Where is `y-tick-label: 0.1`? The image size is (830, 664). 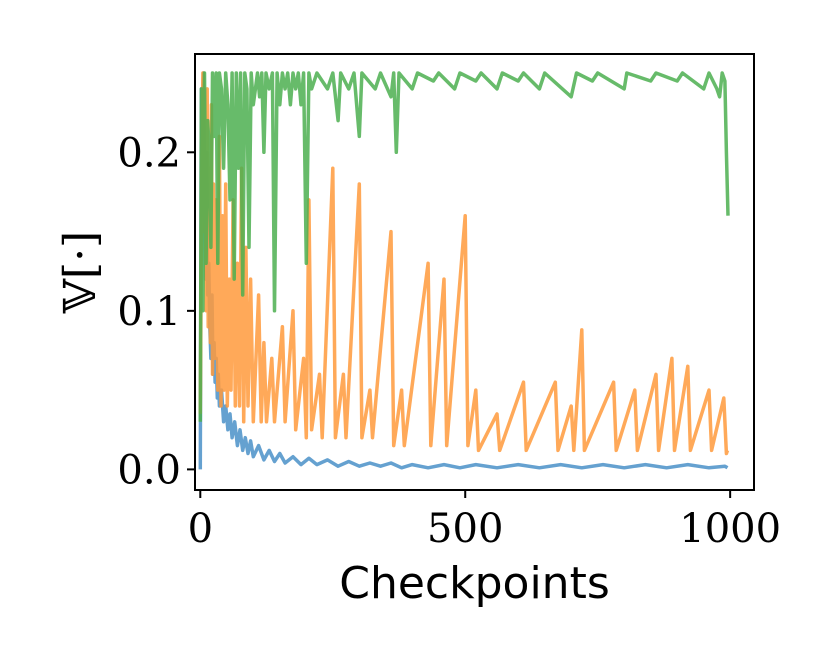
y-tick-label: 0.1 is located at coordinates (149, 312).